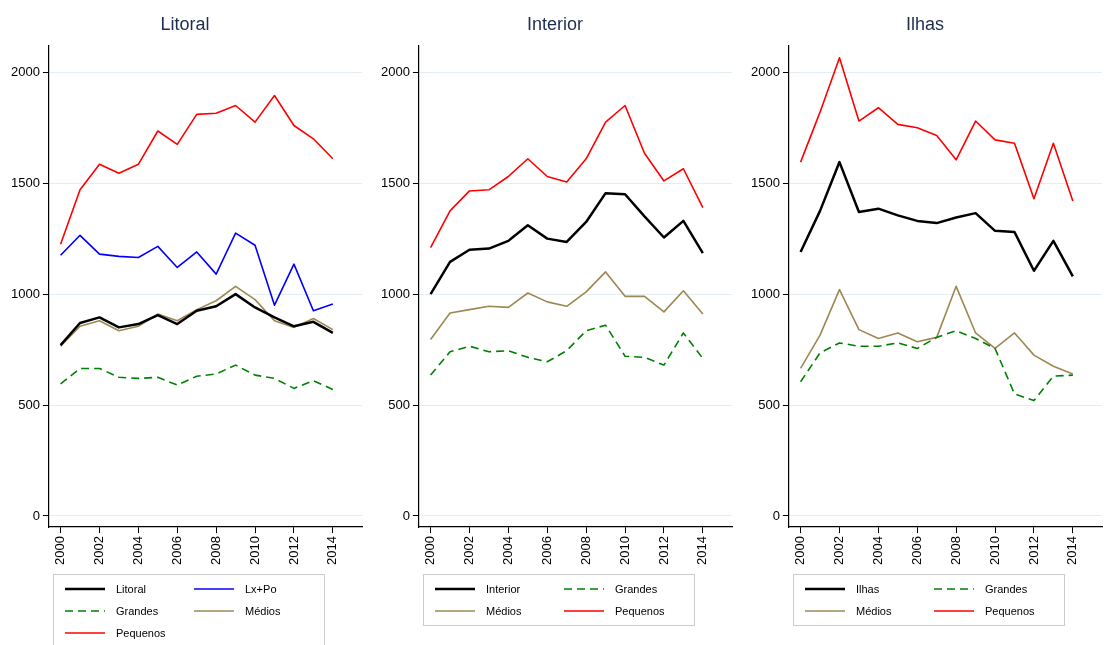 This screenshot has width=1107, height=645. Describe the element at coordinates (555, 23) in the screenshot. I see `chart-title: Interior` at that location.